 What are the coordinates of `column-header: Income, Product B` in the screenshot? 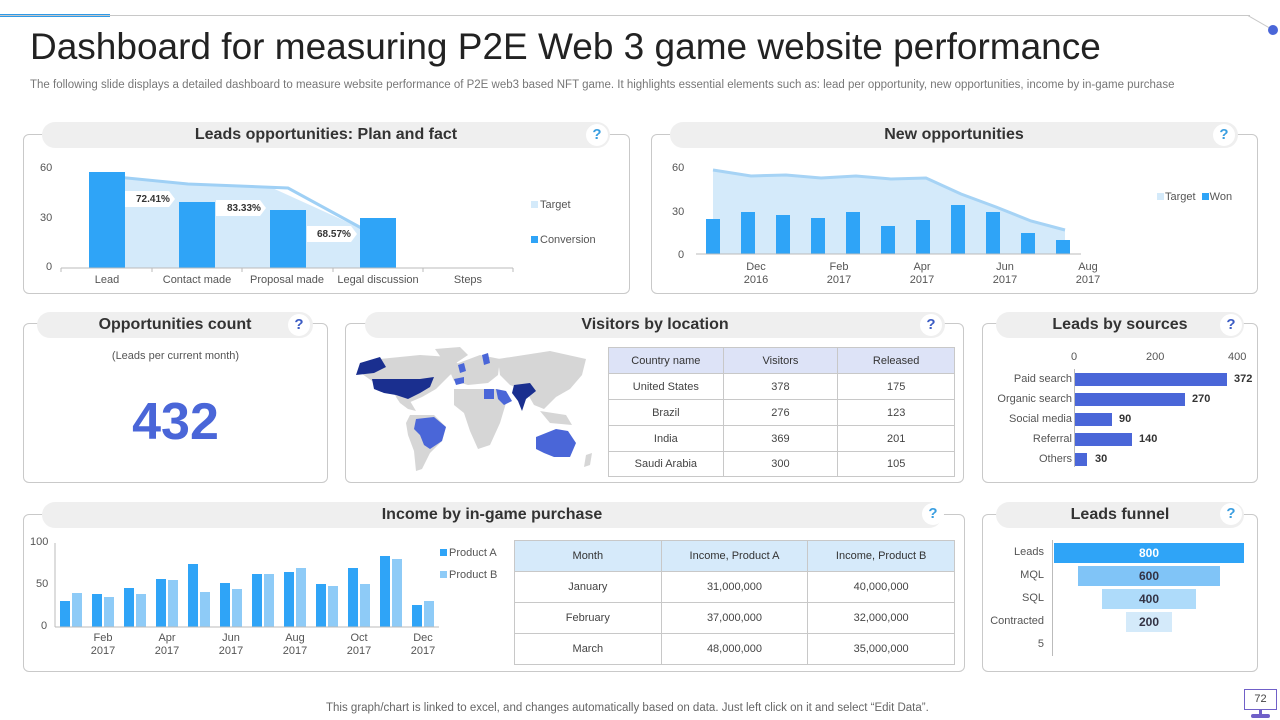 It's located at (881, 556).